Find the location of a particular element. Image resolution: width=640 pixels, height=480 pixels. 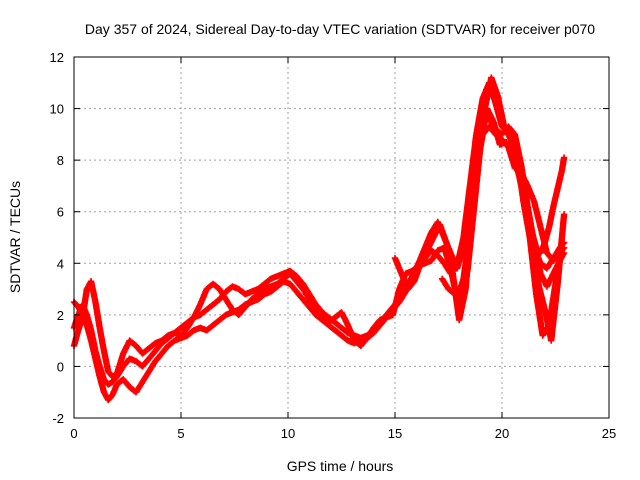

x-axis-label: GPS time / hours is located at coordinates (340, 466).